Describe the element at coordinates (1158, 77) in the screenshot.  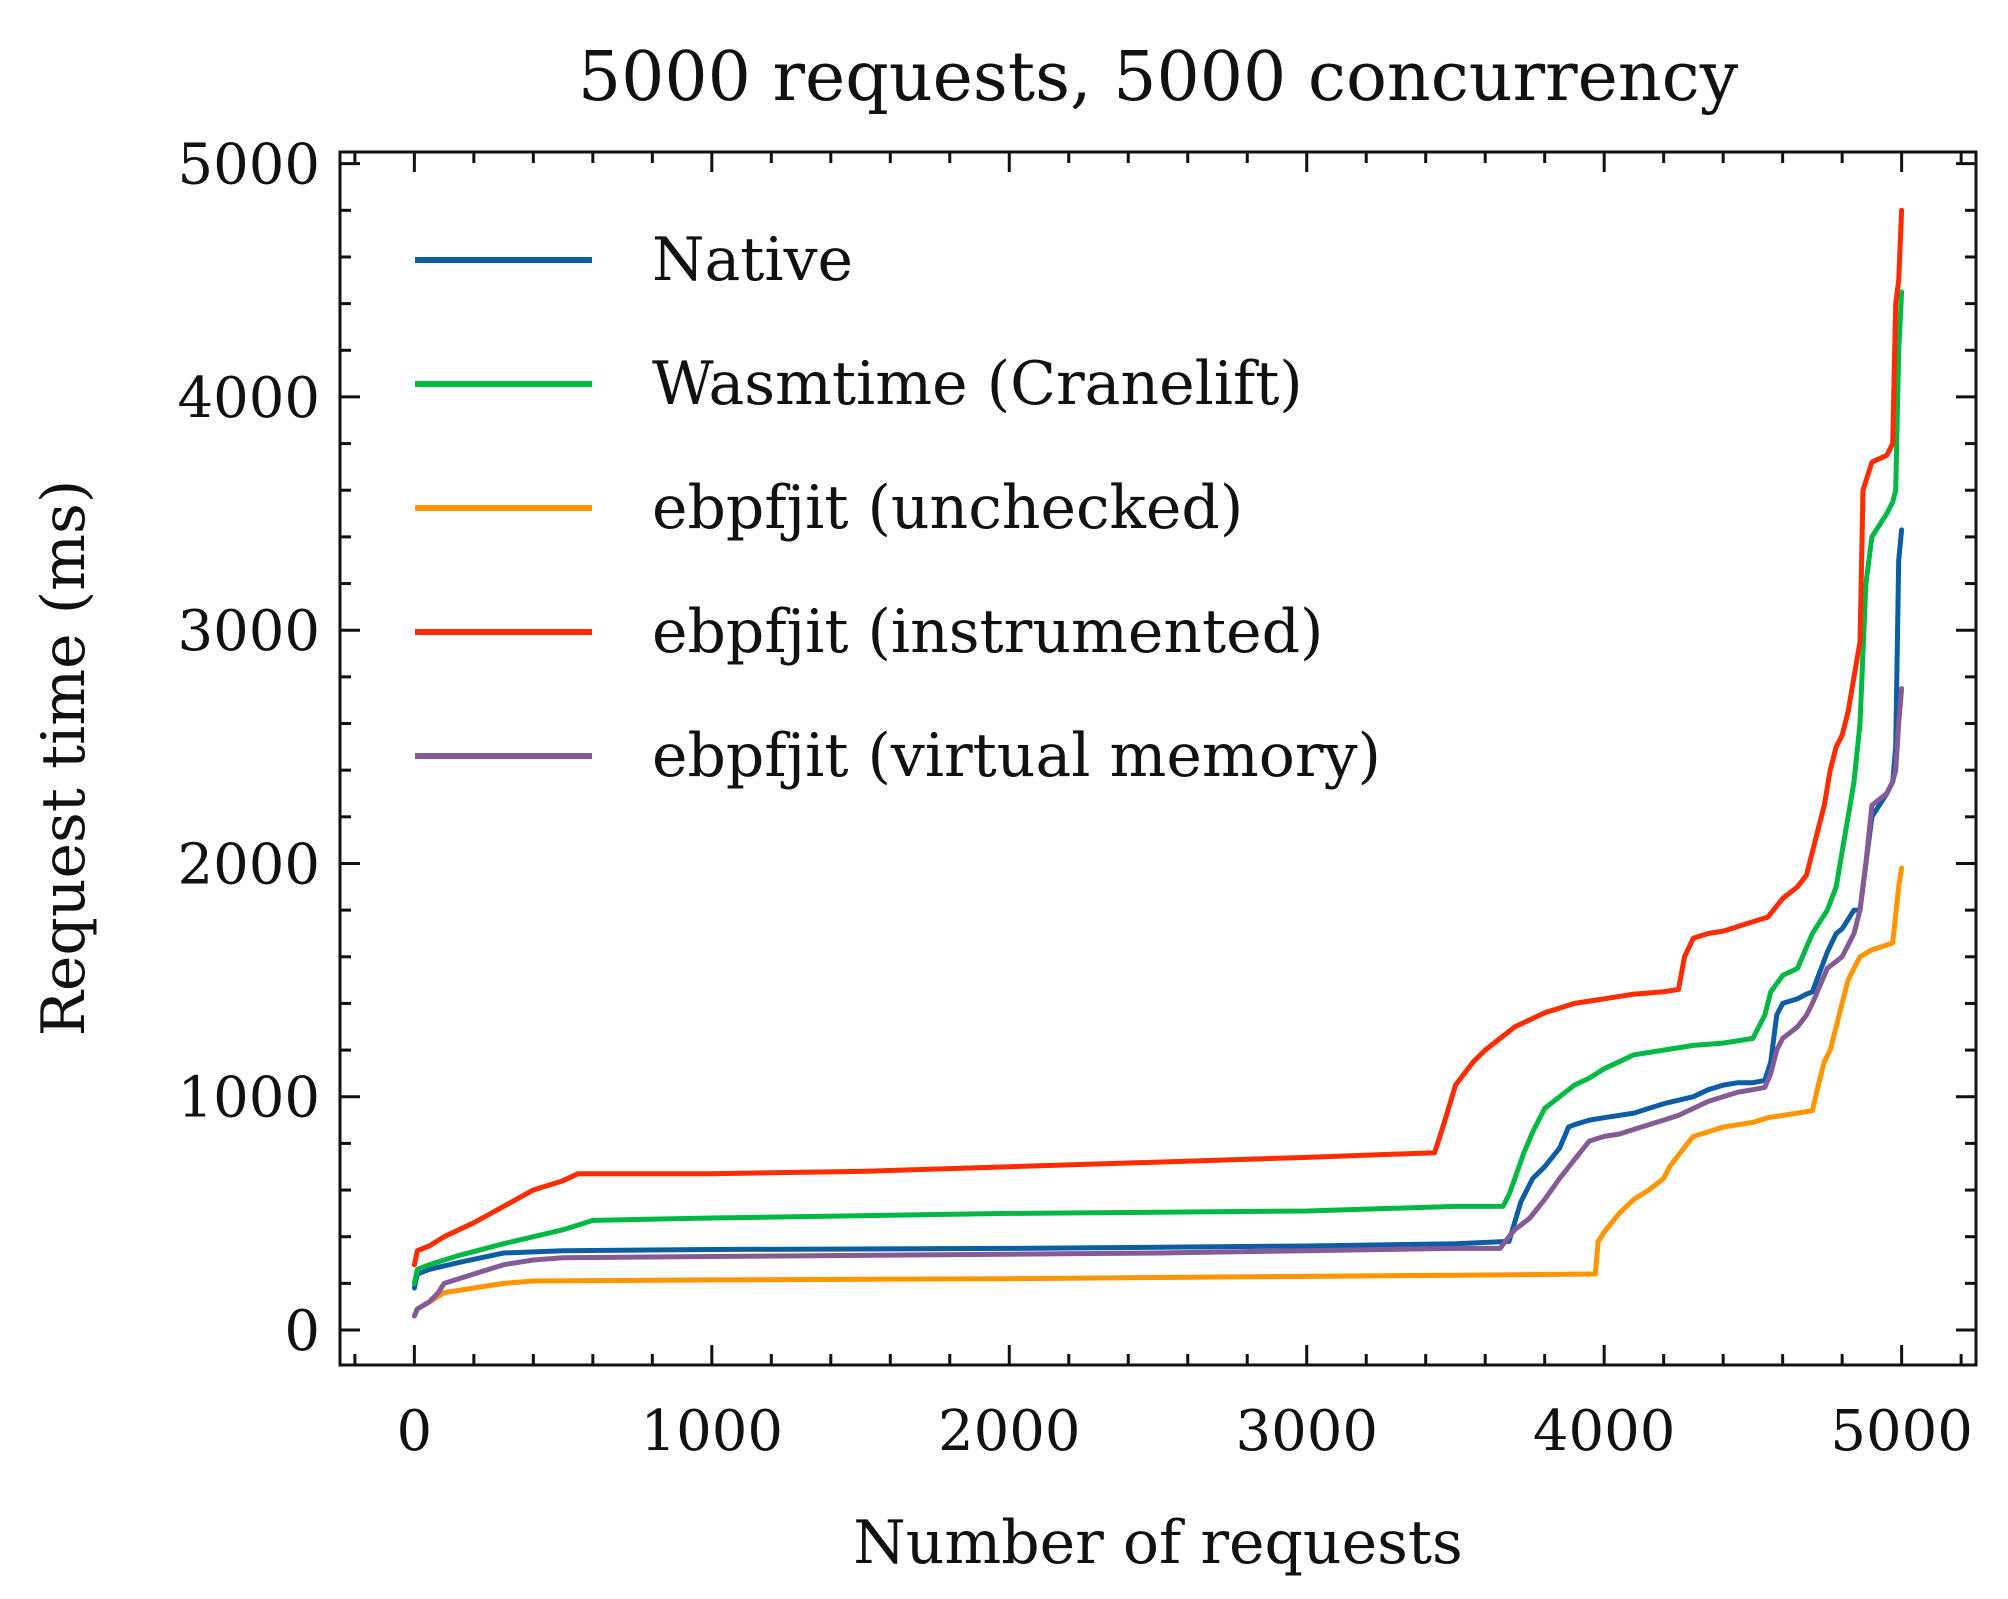
I see `chart-title: 5000 requests, 5000 concurrency` at that location.